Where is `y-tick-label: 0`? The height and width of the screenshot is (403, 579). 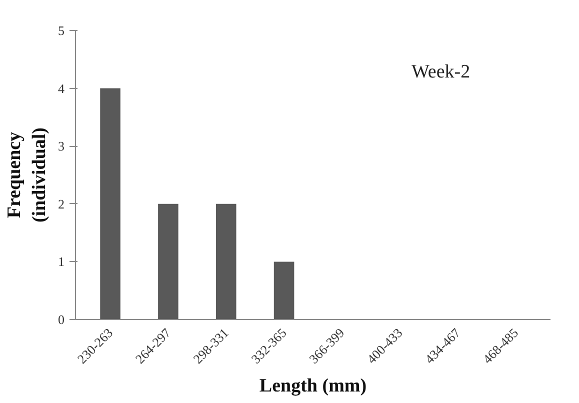 y-tick-label: 0 is located at coordinates (61, 319).